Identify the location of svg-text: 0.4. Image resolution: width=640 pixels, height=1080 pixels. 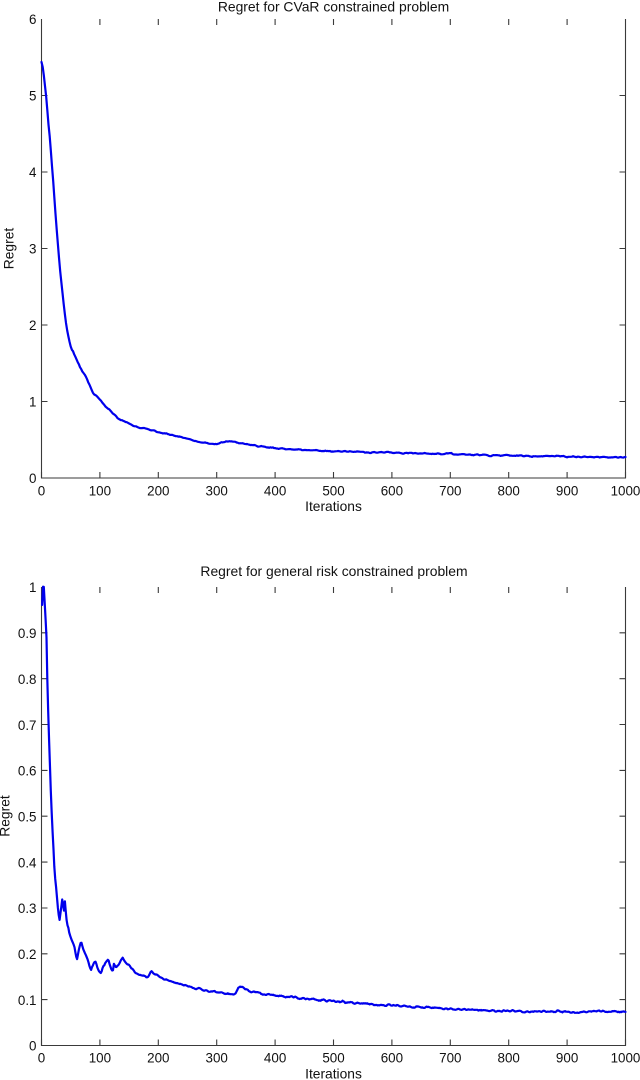
(27, 862).